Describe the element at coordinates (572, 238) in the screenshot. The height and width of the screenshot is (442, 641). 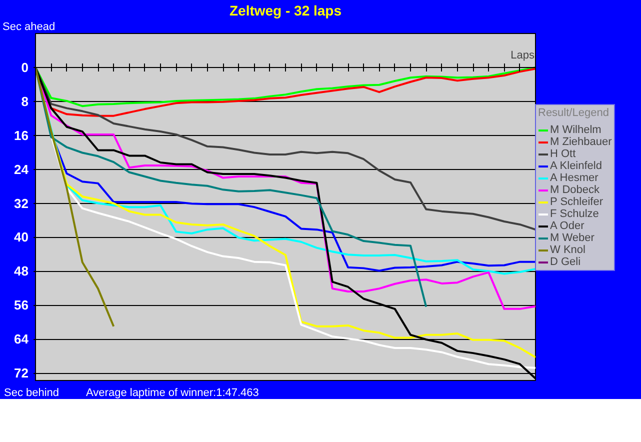
I see `legend-label: M Weber` at that location.